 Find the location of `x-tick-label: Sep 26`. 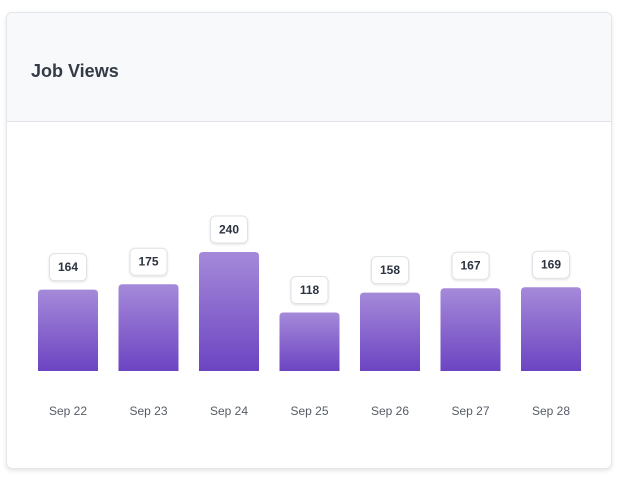

x-tick-label: Sep 26 is located at coordinates (390, 411).